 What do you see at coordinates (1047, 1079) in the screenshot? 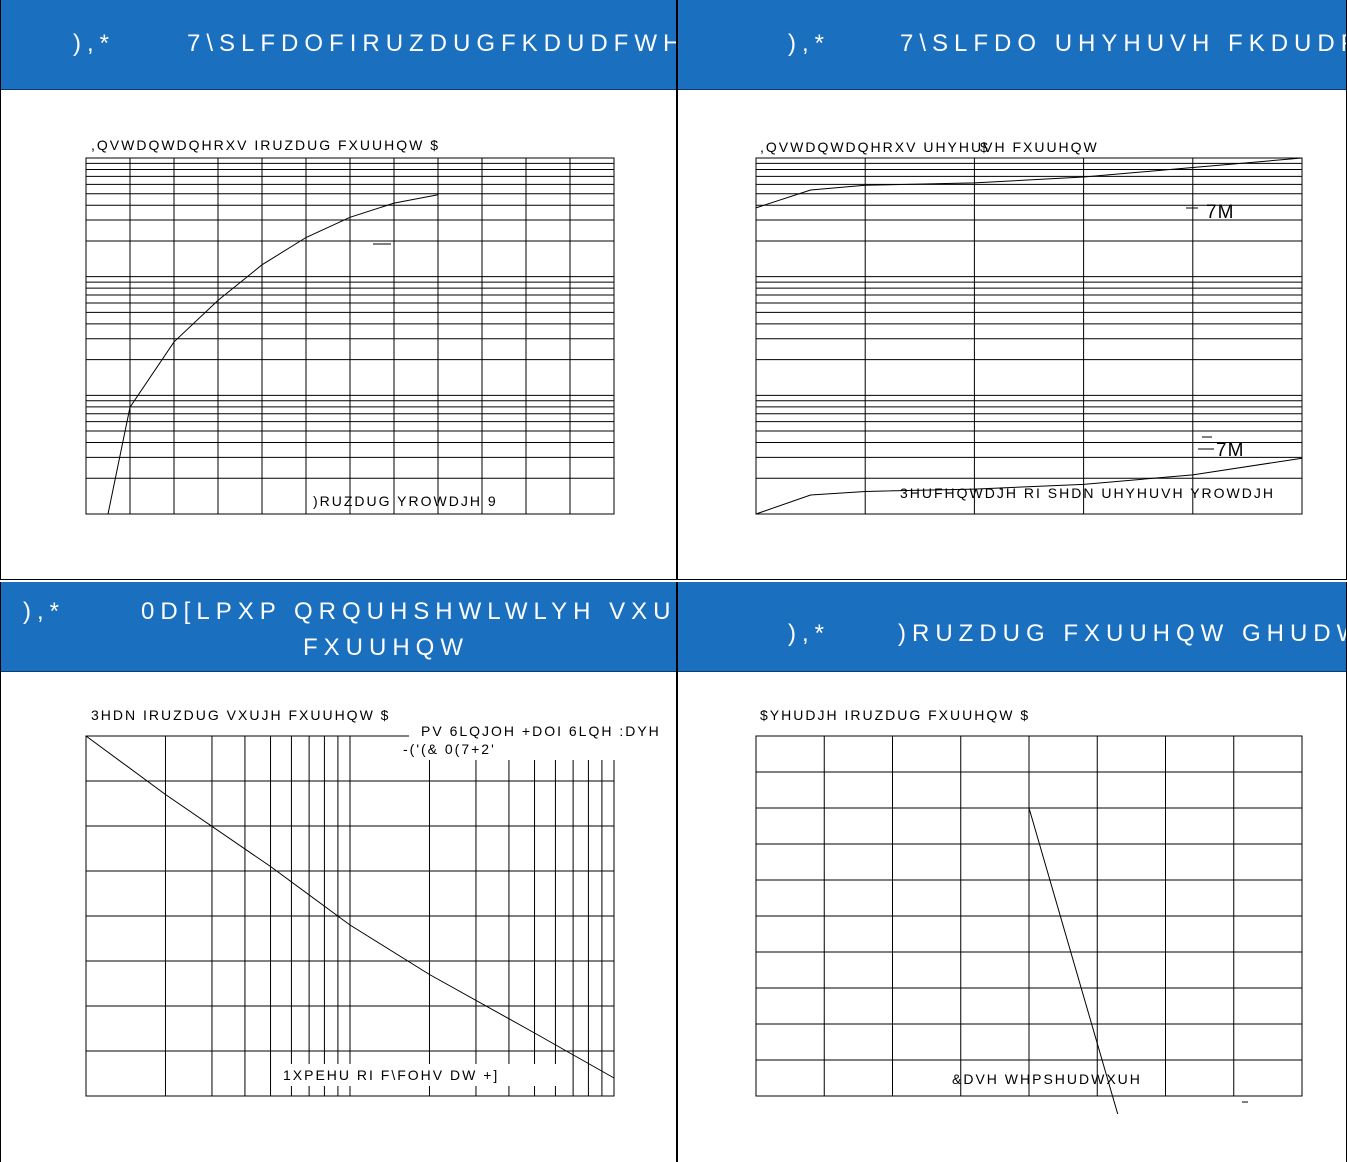
I see `x-axis-label: &DVH WHPSHUDWXUH` at bounding box center [1047, 1079].